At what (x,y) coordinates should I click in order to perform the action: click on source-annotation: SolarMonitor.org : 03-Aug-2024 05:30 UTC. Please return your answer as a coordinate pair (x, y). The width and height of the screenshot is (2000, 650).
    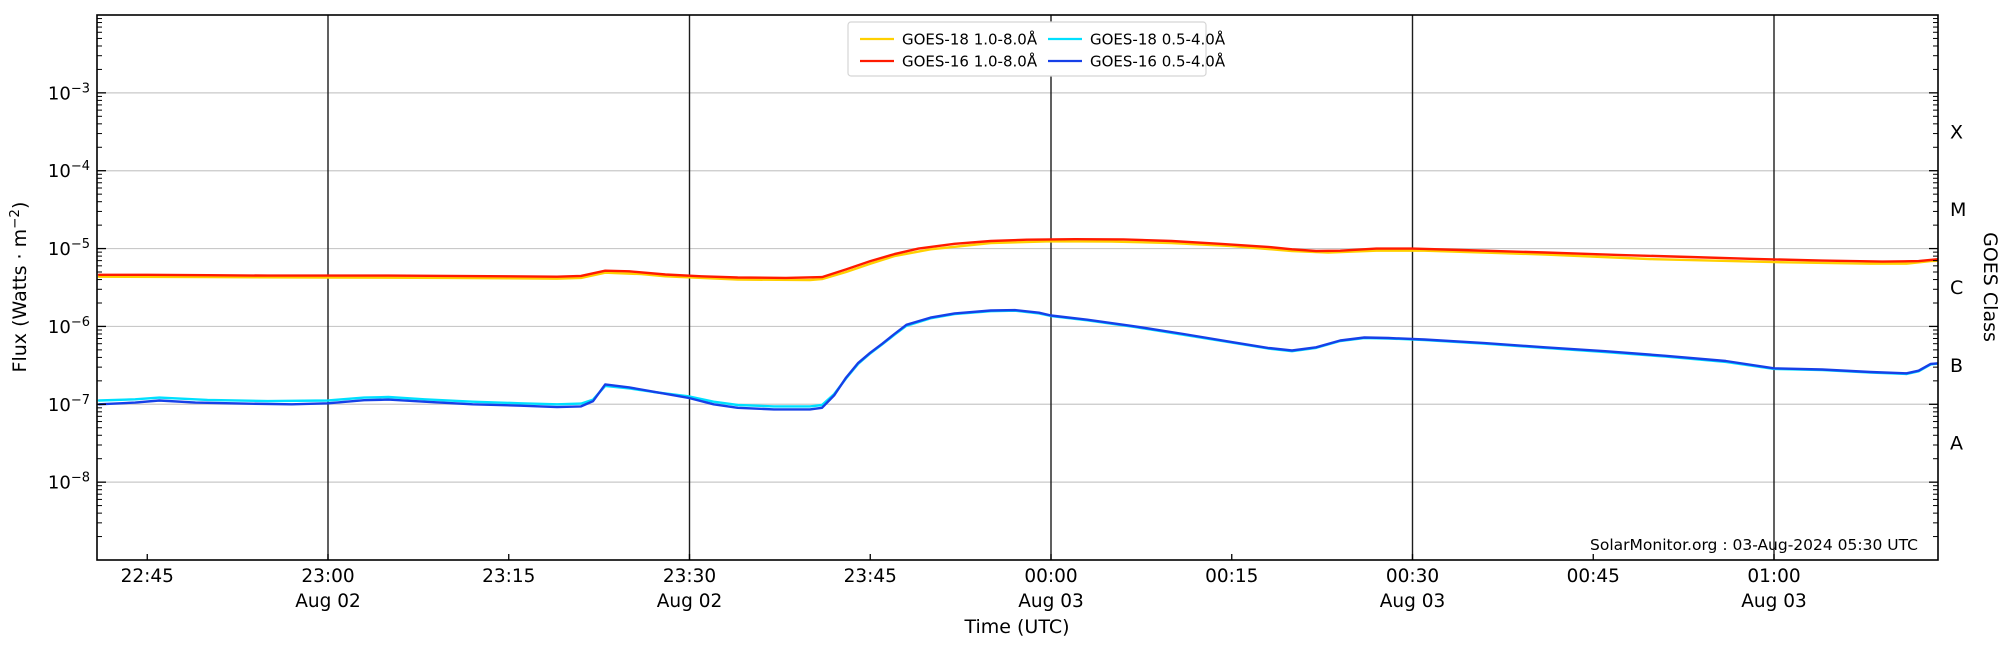
    Looking at the image, I should click on (1754, 545).